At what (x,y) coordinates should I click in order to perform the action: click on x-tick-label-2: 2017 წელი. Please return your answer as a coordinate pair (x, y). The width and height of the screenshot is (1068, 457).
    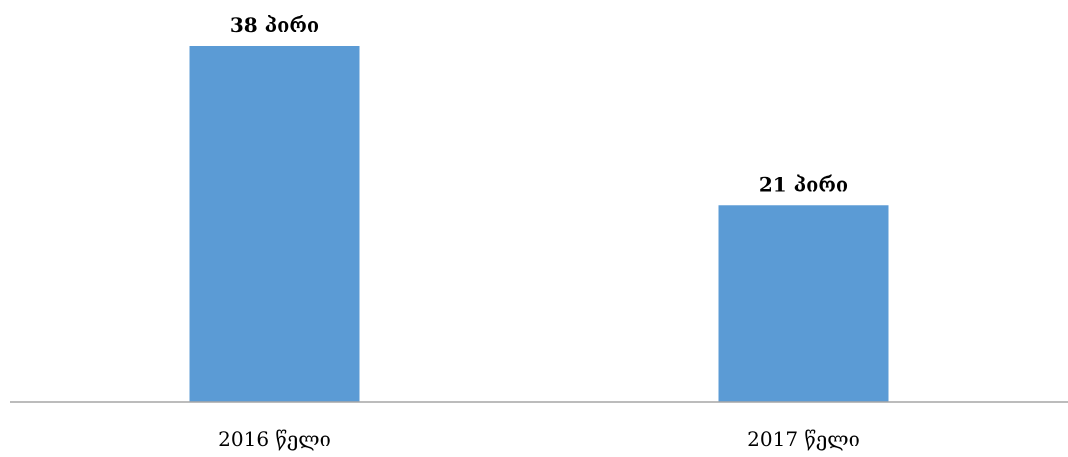
    Looking at the image, I should click on (803, 439).